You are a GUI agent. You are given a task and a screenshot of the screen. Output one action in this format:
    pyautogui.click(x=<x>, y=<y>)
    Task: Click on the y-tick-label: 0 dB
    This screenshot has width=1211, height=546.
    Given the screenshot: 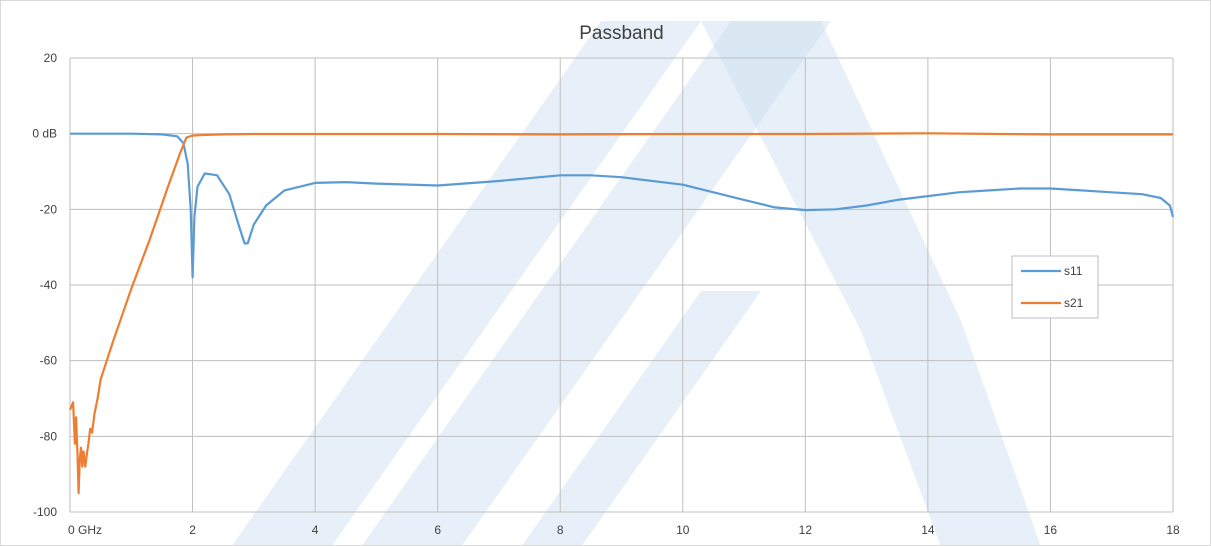 What is the action you would take?
    pyautogui.click(x=44, y=134)
    